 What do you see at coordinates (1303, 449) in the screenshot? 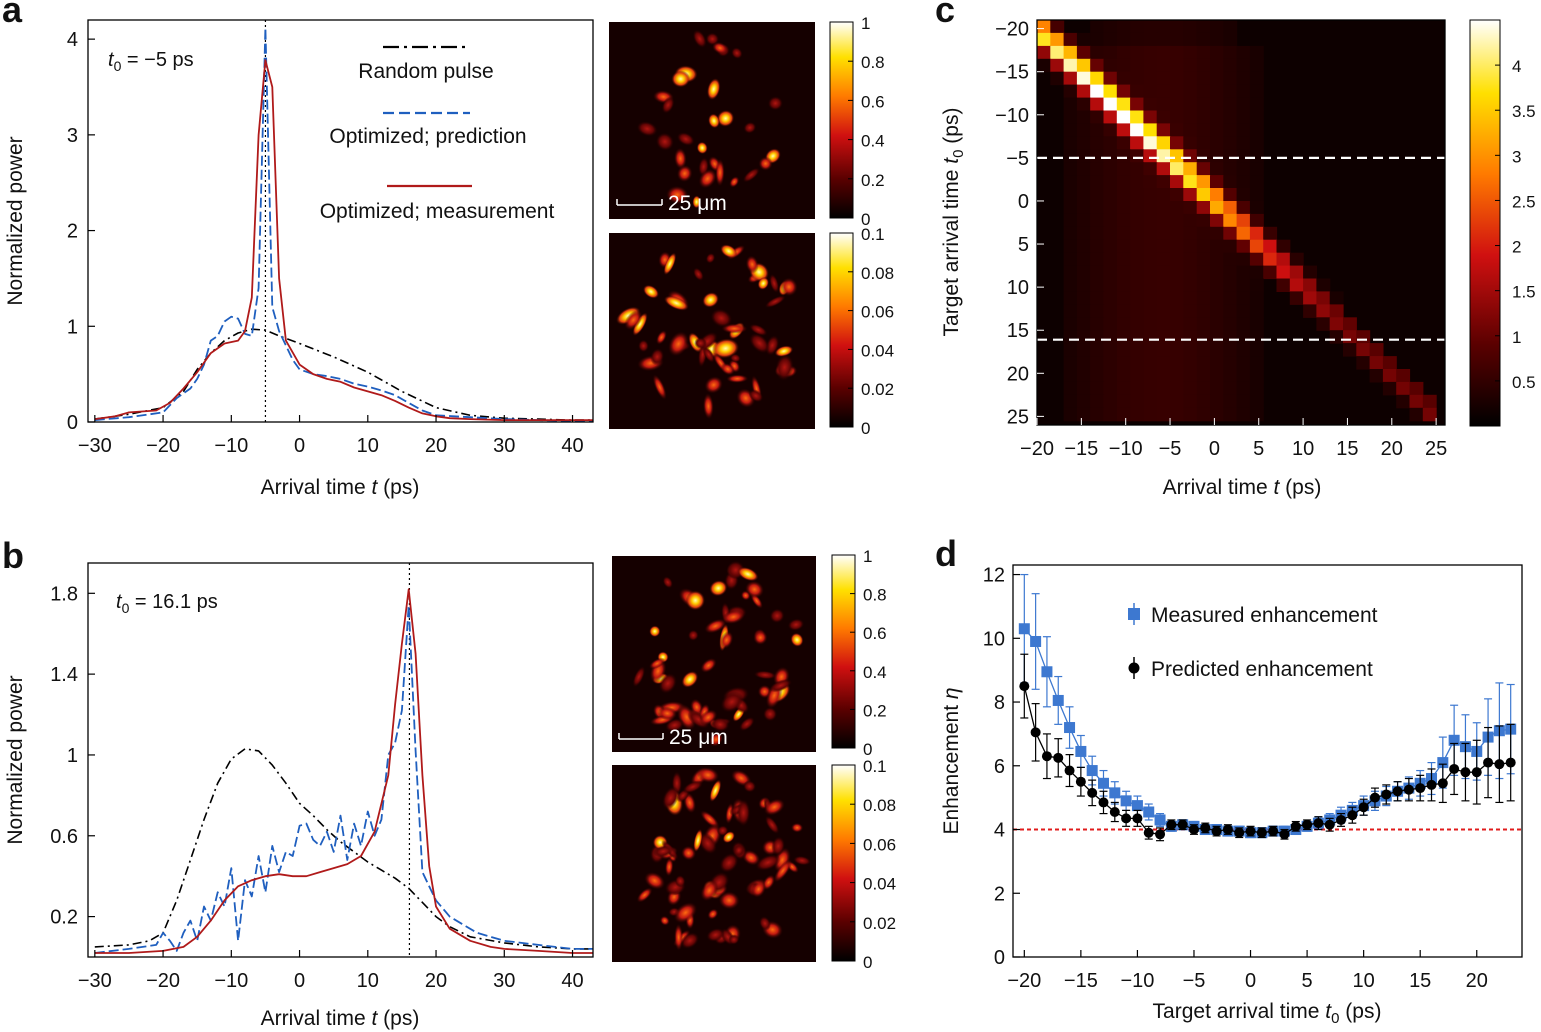
I see `panel-c-xtick-label: 10` at bounding box center [1303, 449].